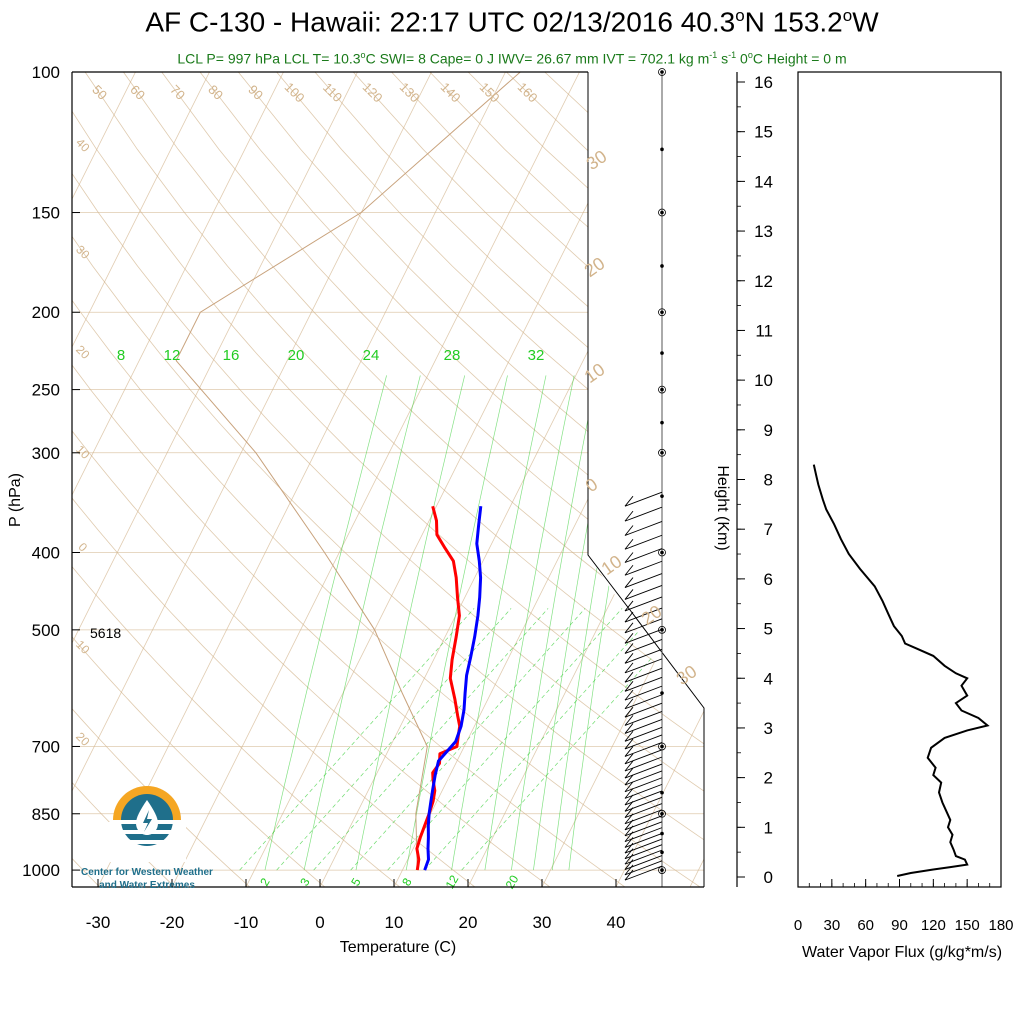 This screenshot has width=1024, height=1024. Describe the element at coordinates (46, 552) in the screenshot. I see `y-tick-label: 400` at that location.